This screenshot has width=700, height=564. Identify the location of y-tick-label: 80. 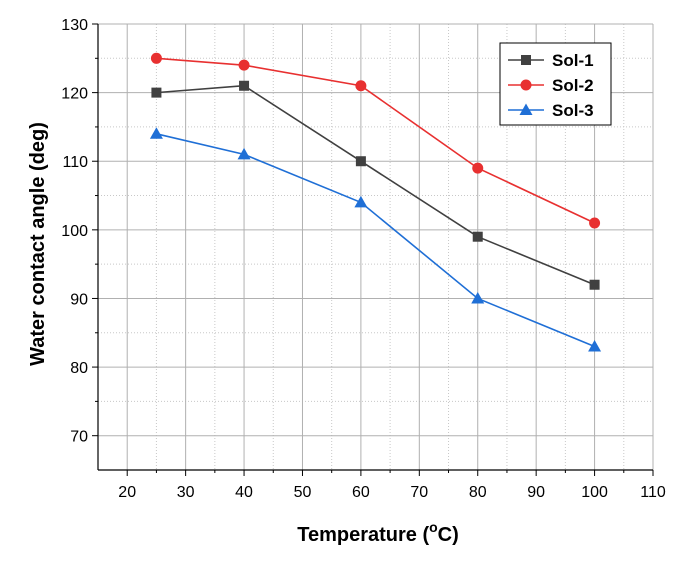
(79, 368).